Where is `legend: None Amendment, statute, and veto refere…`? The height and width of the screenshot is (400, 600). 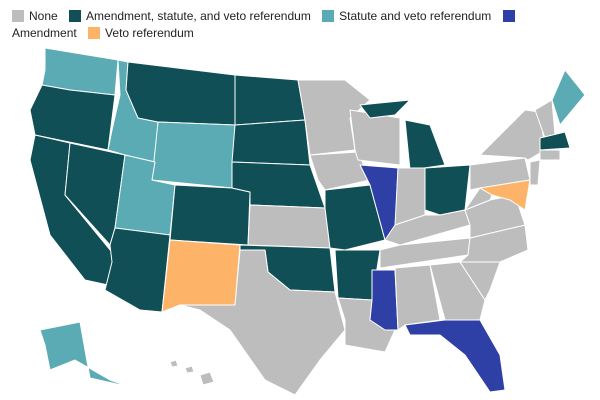
legend: None Amendment, statute, and veto refere… is located at coordinates (302, 25).